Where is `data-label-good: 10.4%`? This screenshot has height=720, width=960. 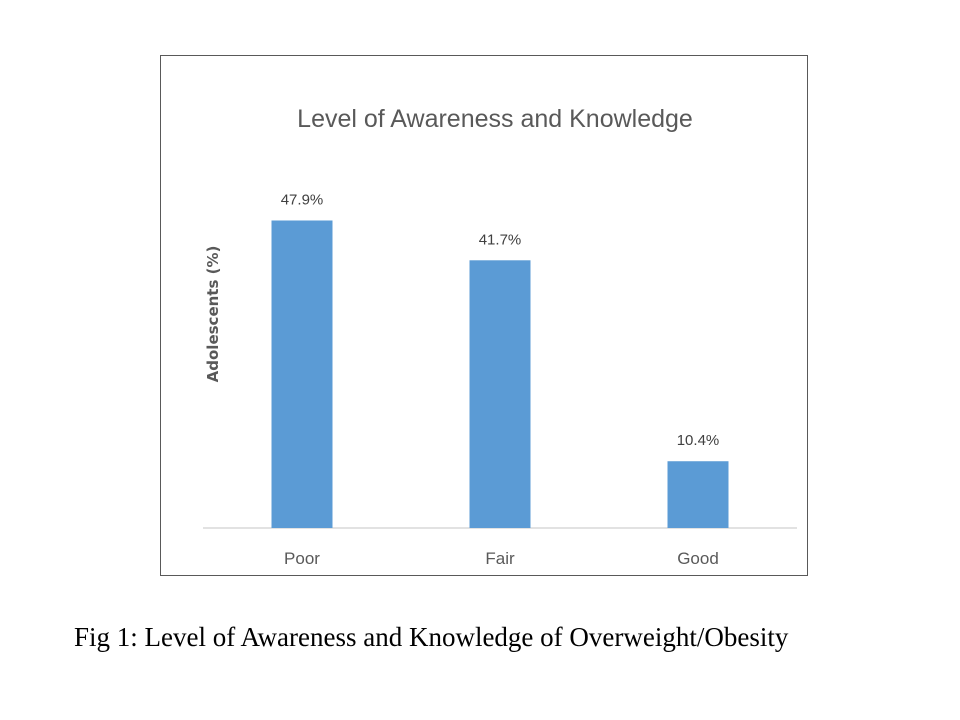 data-label-good: 10.4% is located at coordinates (698, 440).